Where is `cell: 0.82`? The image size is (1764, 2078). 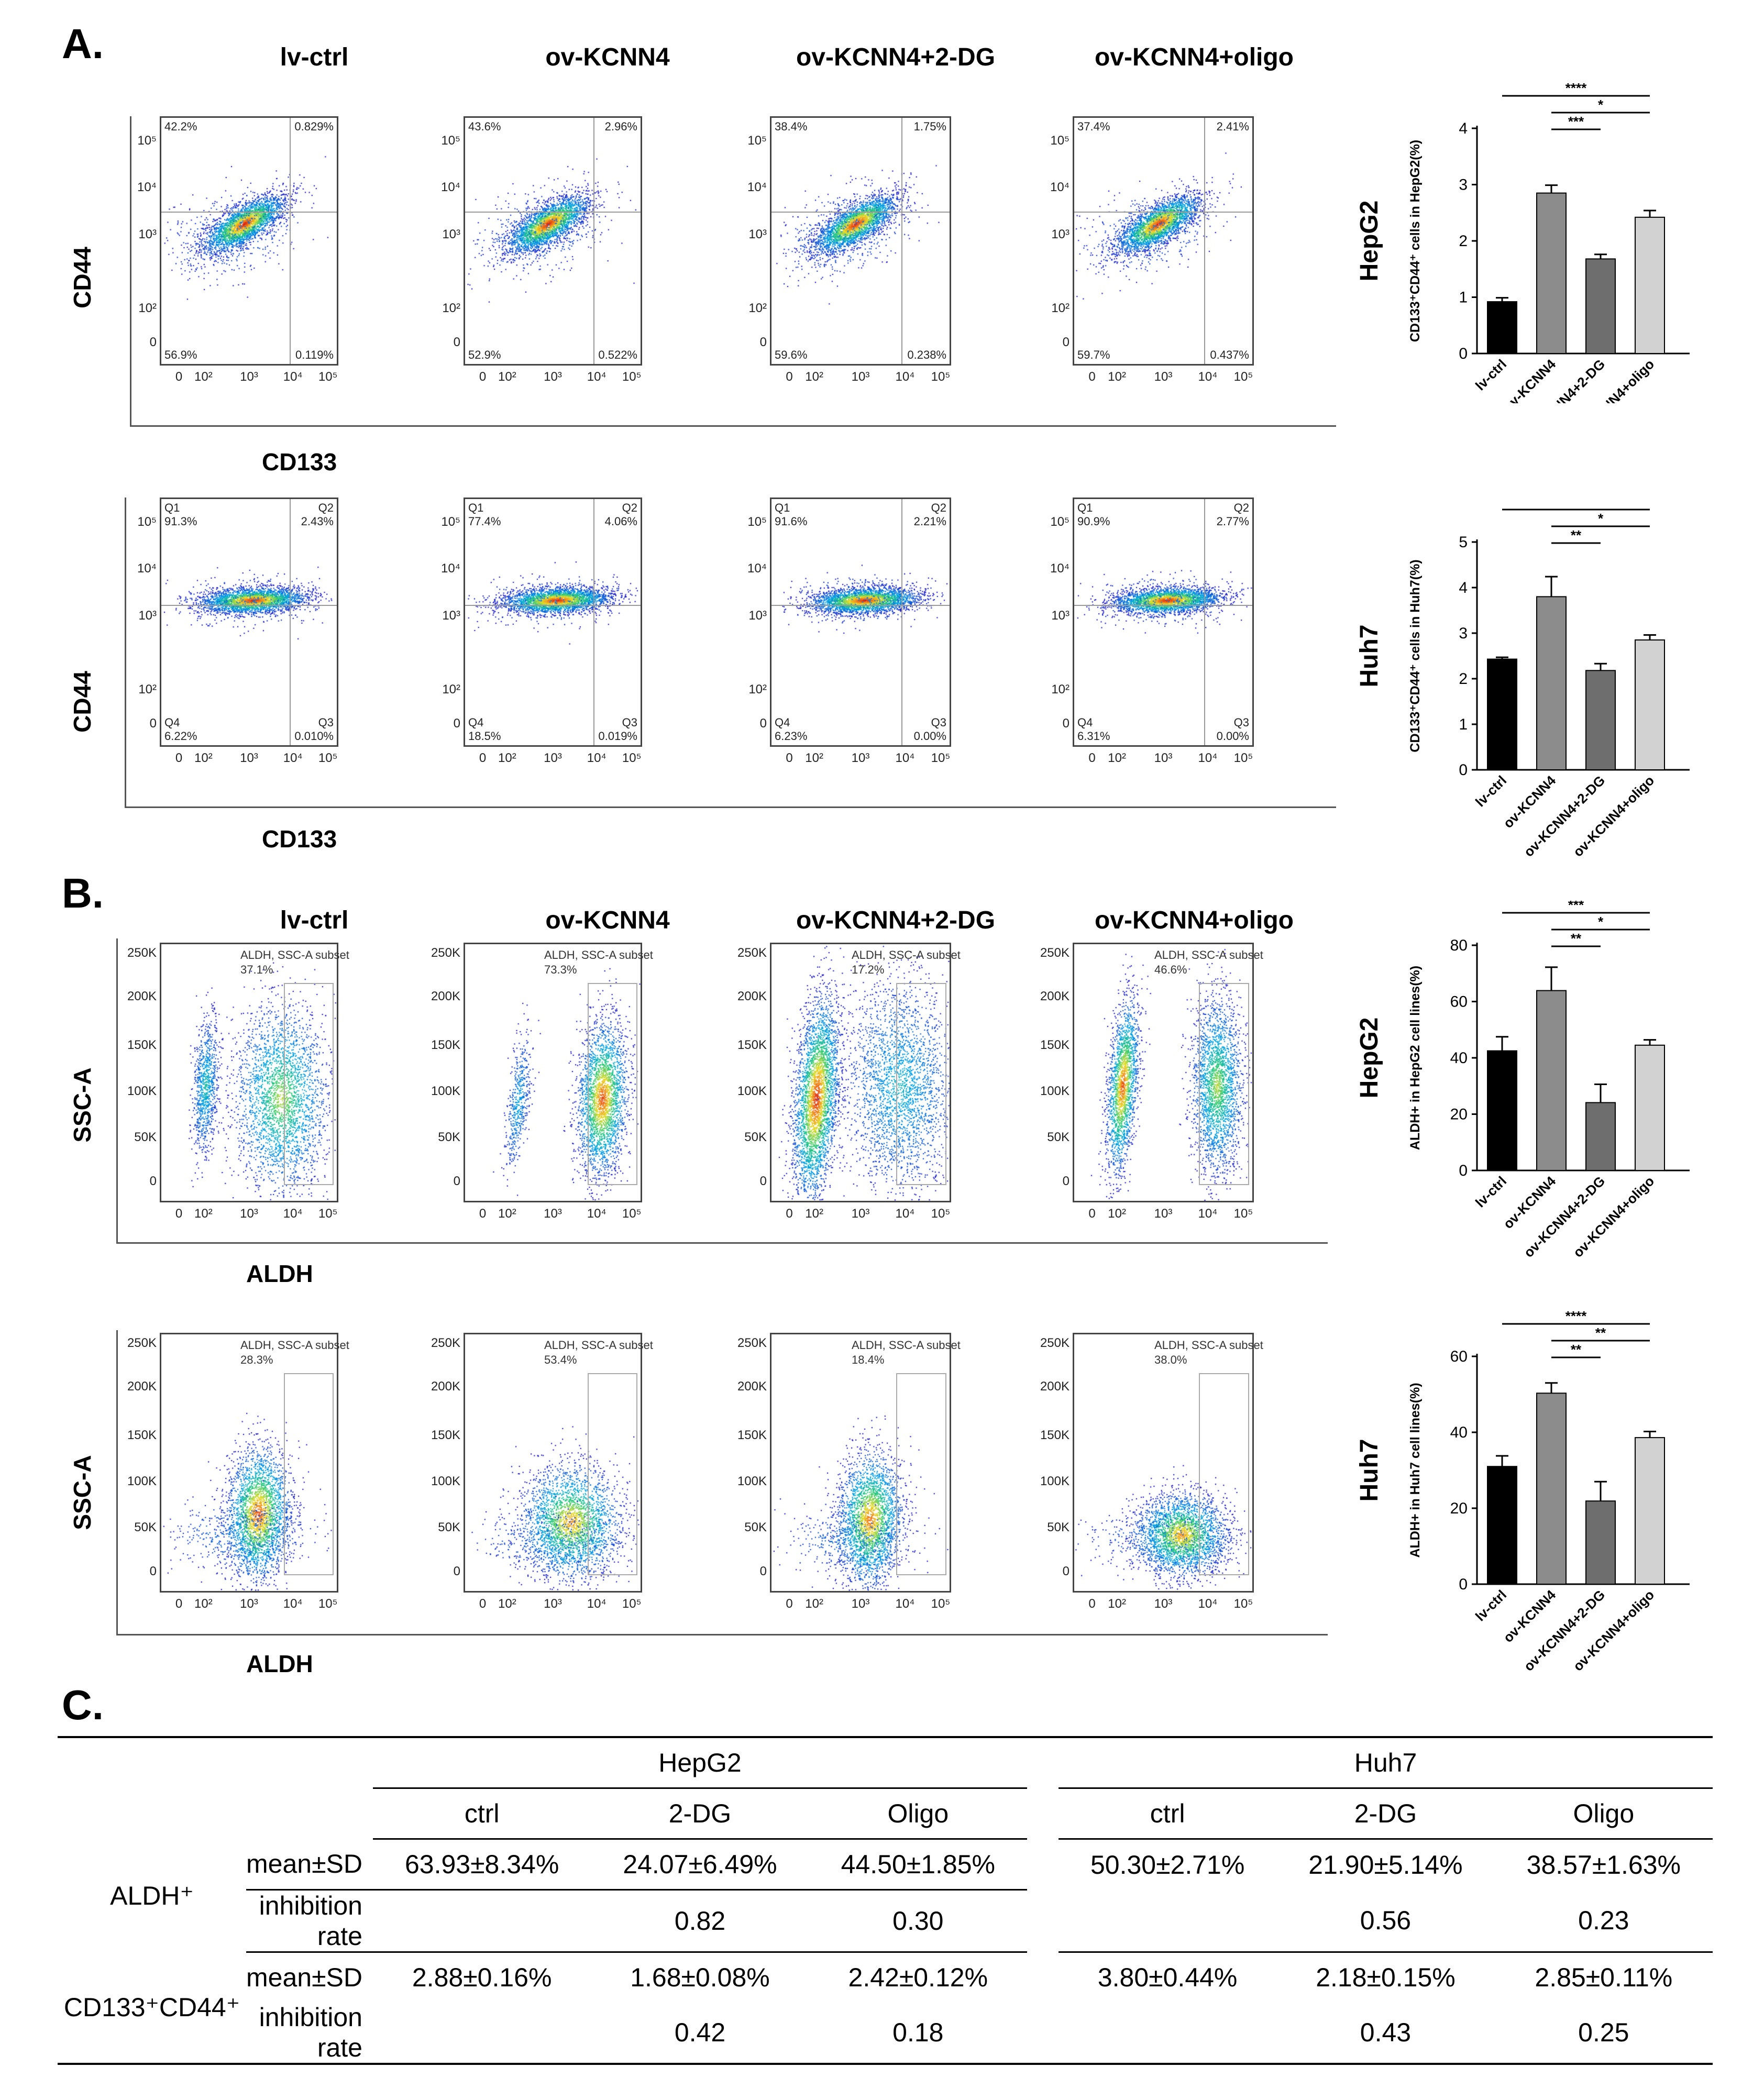
cell: 0.82 is located at coordinates (700, 1921).